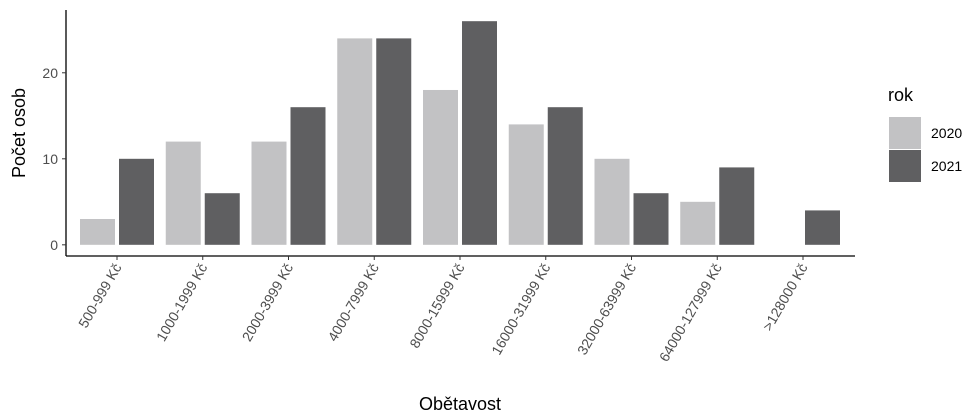  I want to click on legend-key-2021, so click(905, 166).